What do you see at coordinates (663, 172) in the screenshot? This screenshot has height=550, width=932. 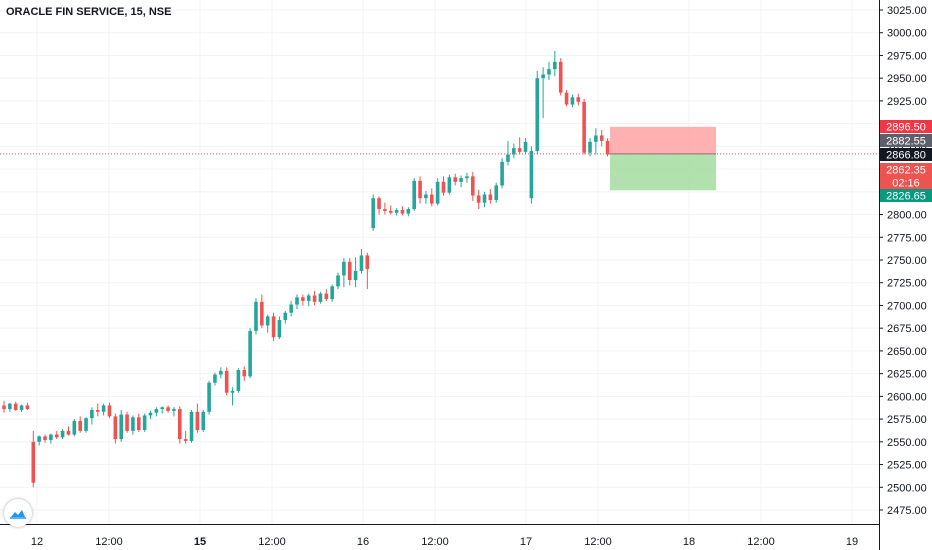 I see `take-profit-zone` at bounding box center [663, 172].